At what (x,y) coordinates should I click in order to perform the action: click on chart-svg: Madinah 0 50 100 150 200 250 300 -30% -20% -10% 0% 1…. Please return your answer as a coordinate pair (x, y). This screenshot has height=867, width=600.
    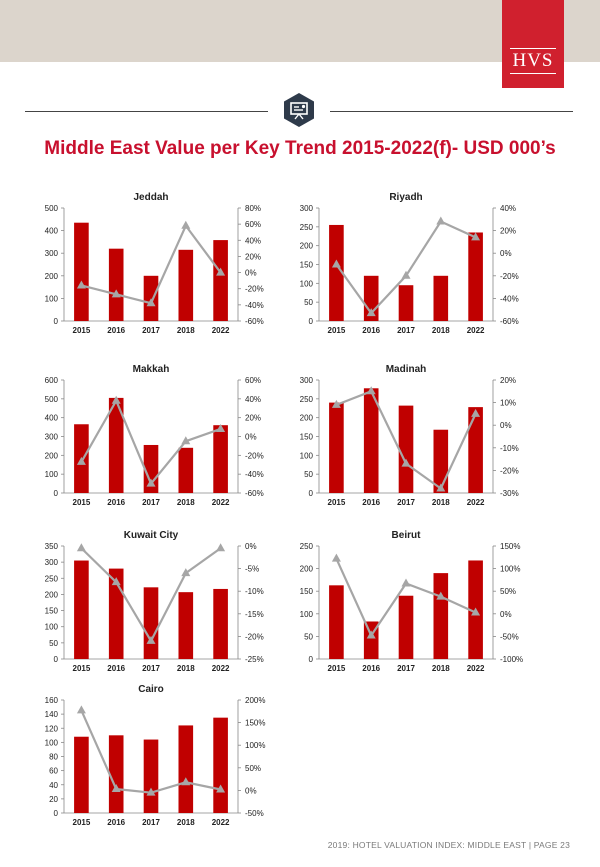
    Looking at the image, I should click on (409, 435).